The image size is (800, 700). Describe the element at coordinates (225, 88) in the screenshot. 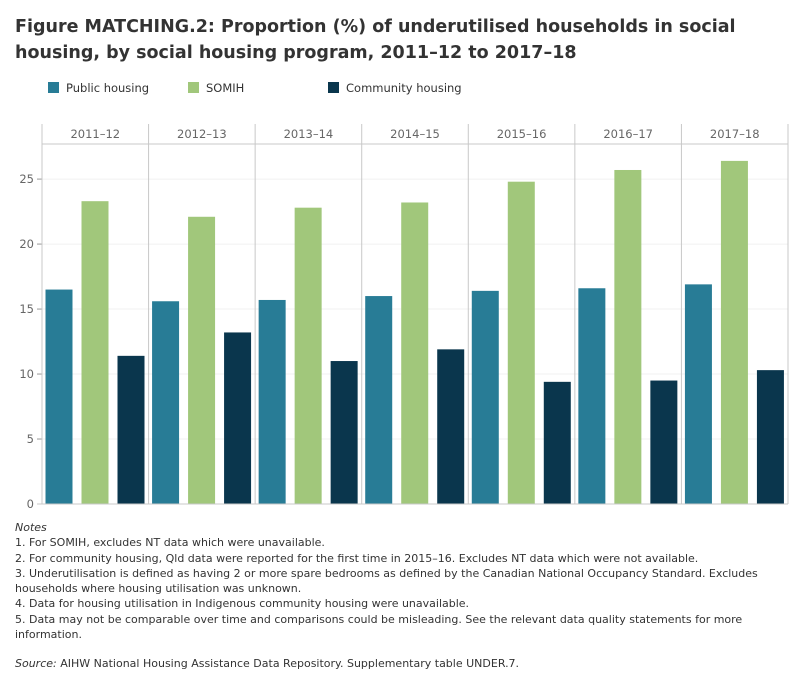

I see `legend-label: SOMIH` at that location.